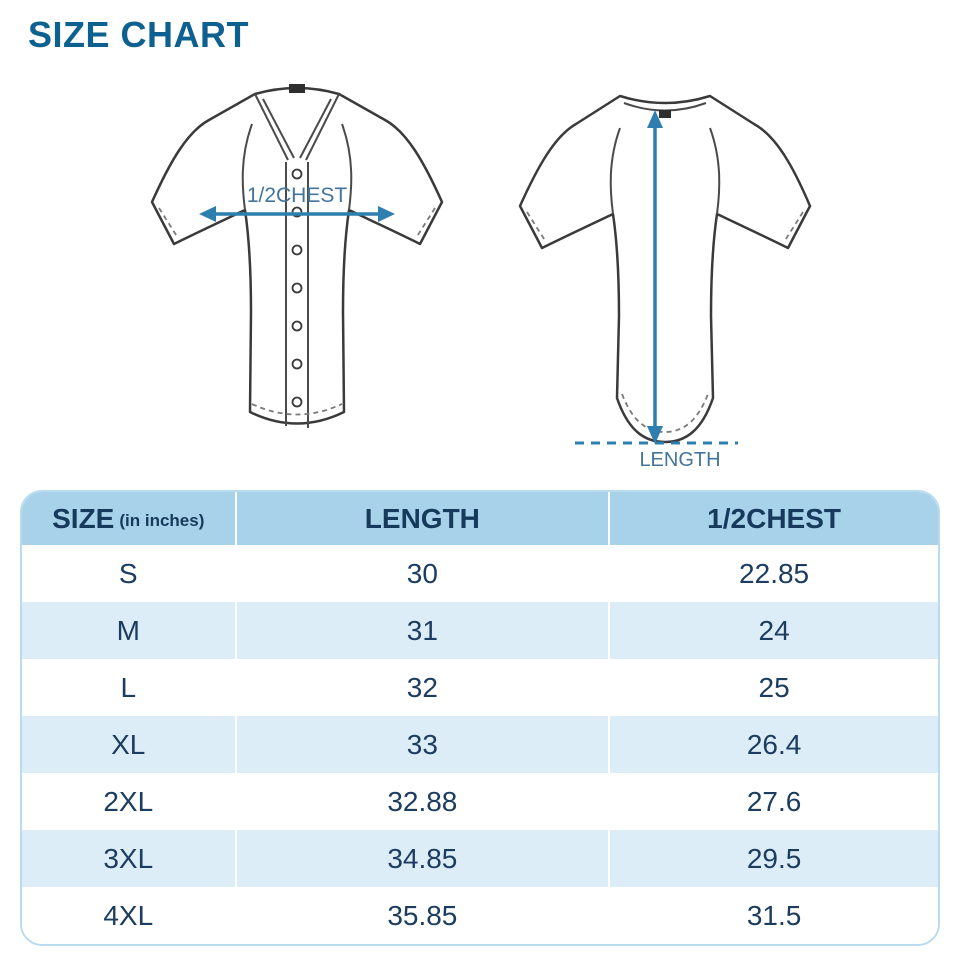 The height and width of the screenshot is (960, 960). What do you see at coordinates (128, 573) in the screenshot?
I see `size-cell: S` at bounding box center [128, 573].